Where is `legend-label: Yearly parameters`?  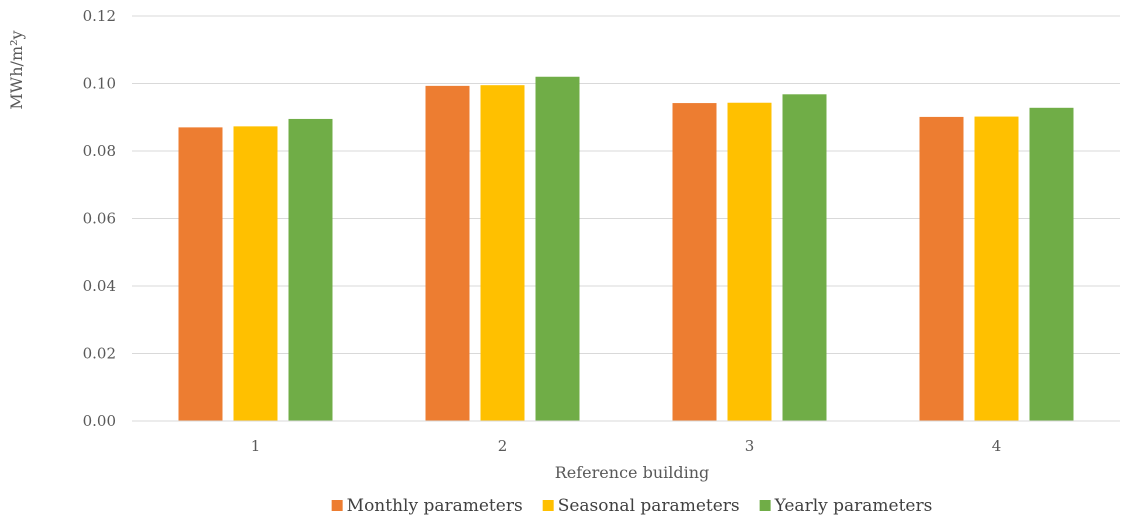
legend-label: Yearly parameters is located at coordinates (853, 506).